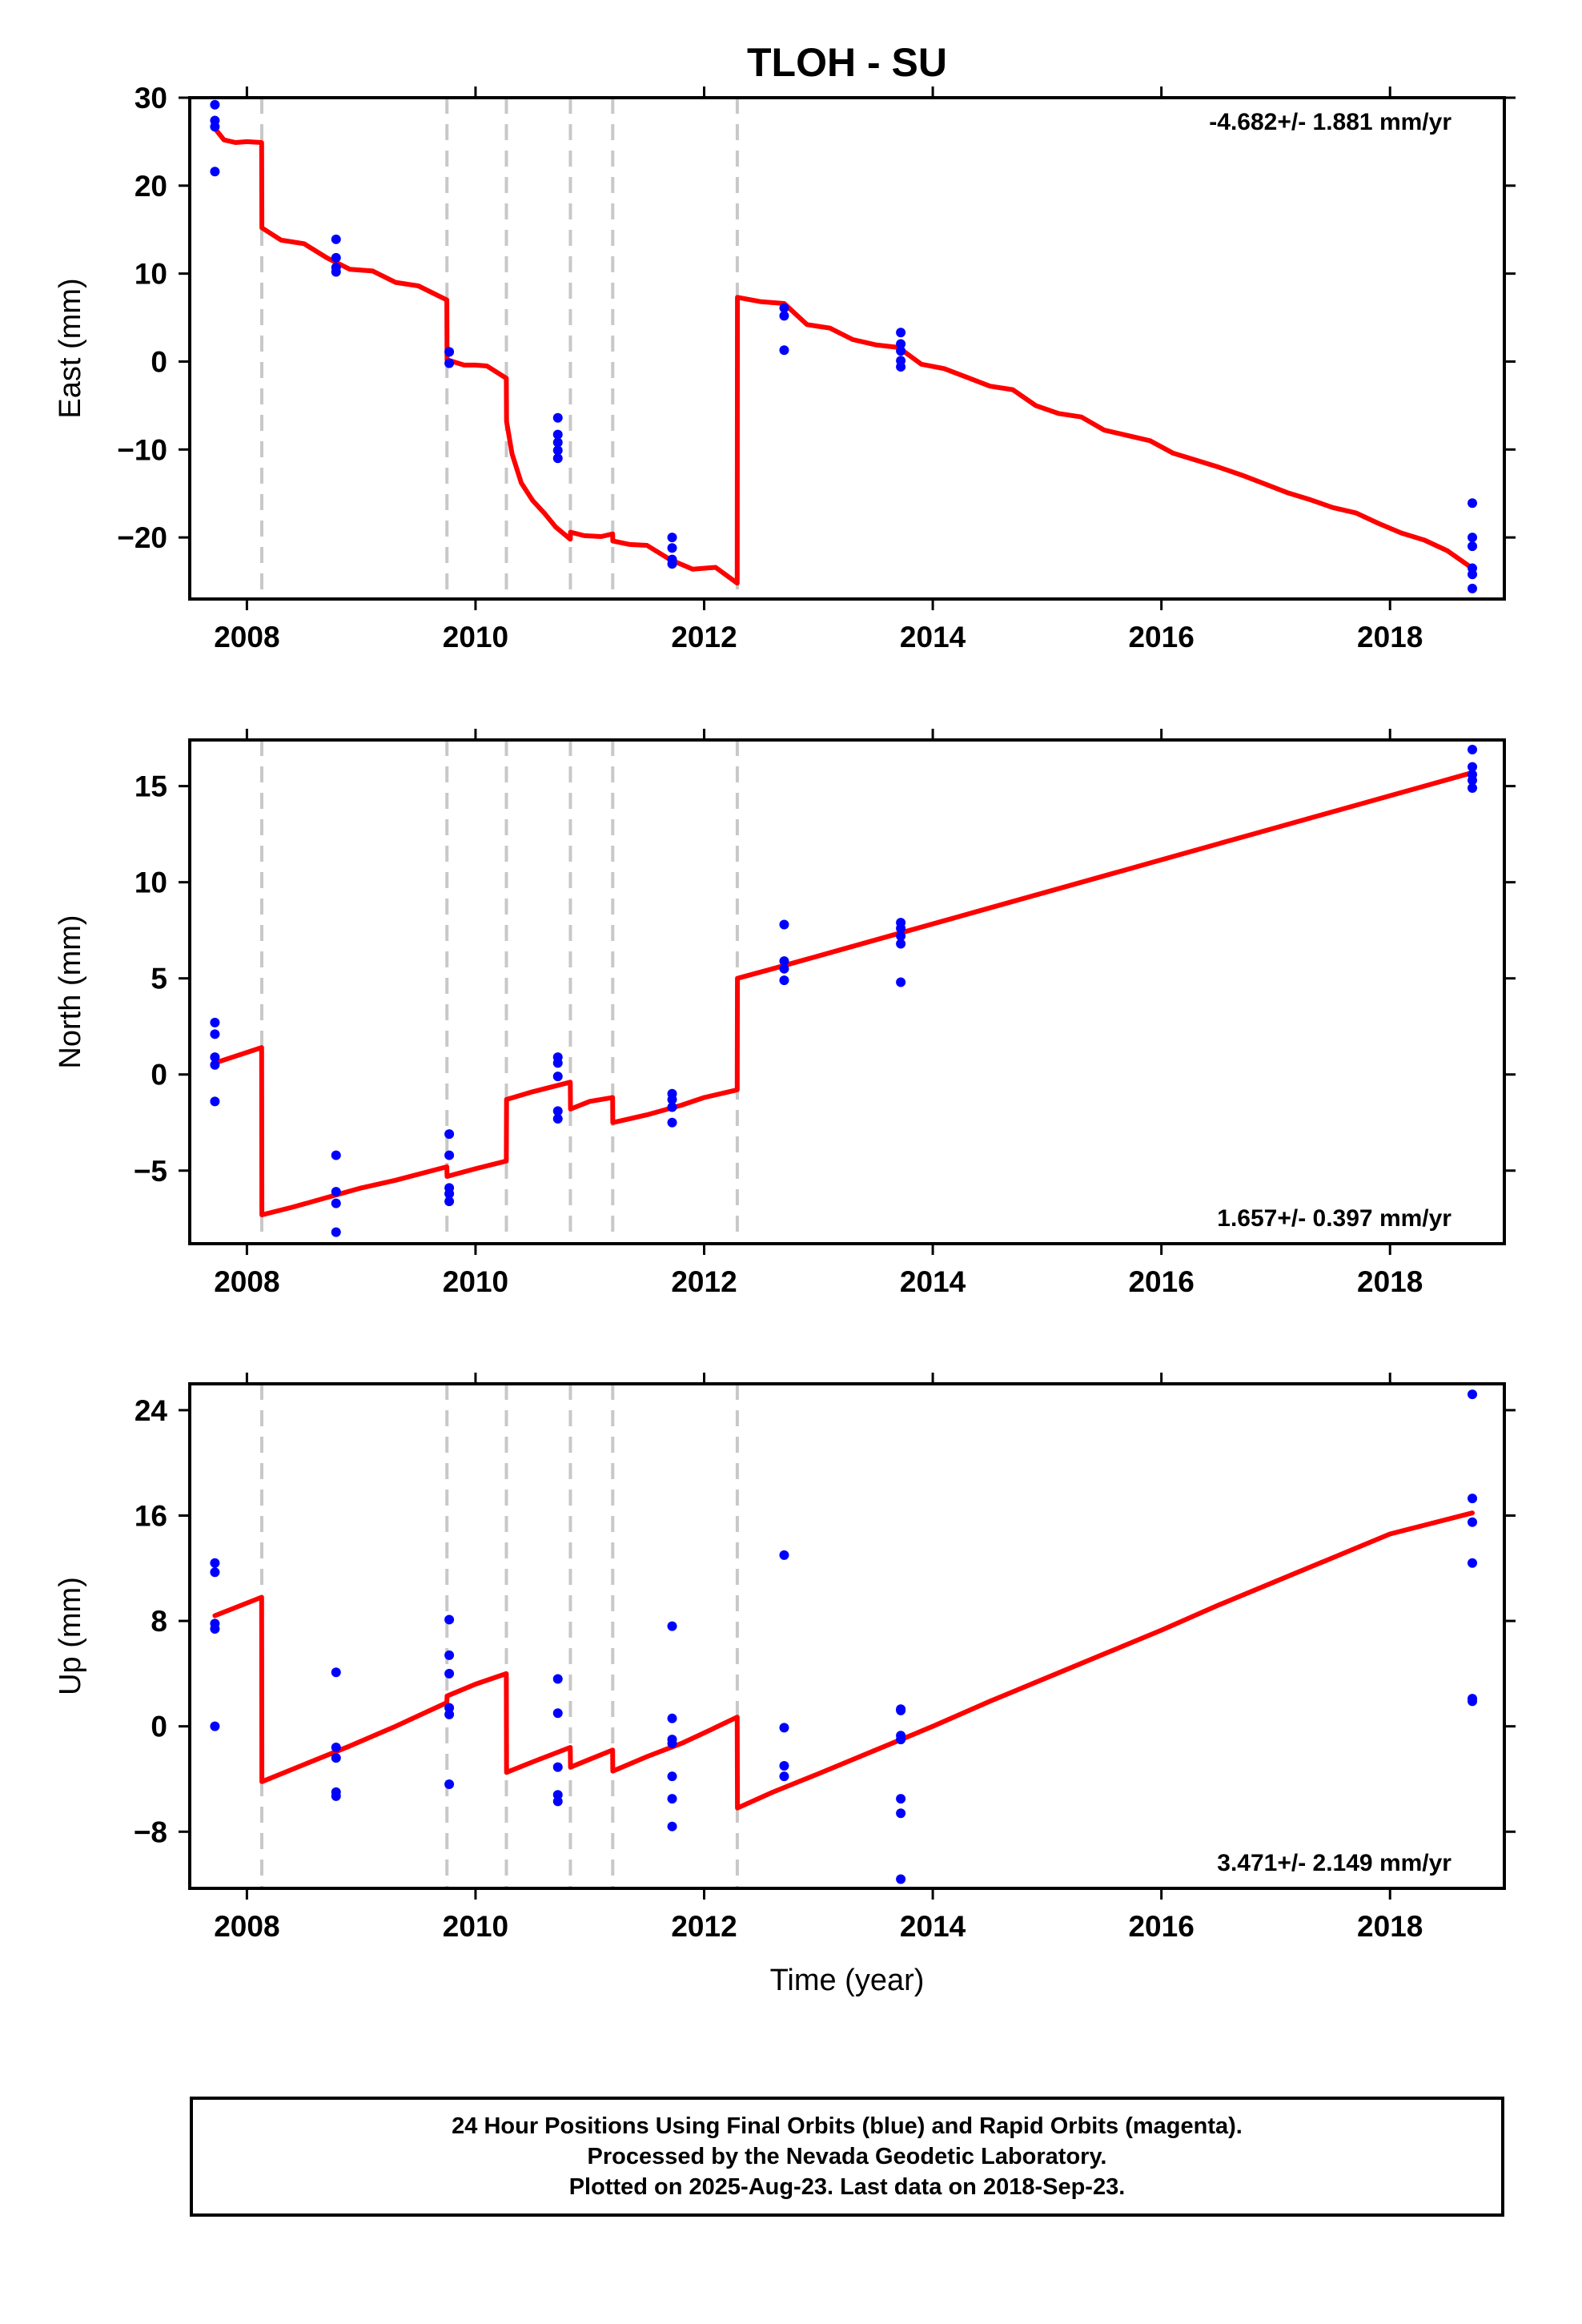  What do you see at coordinates (844, 1660) in the screenshot?
I see `up-model-line` at bounding box center [844, 1660].